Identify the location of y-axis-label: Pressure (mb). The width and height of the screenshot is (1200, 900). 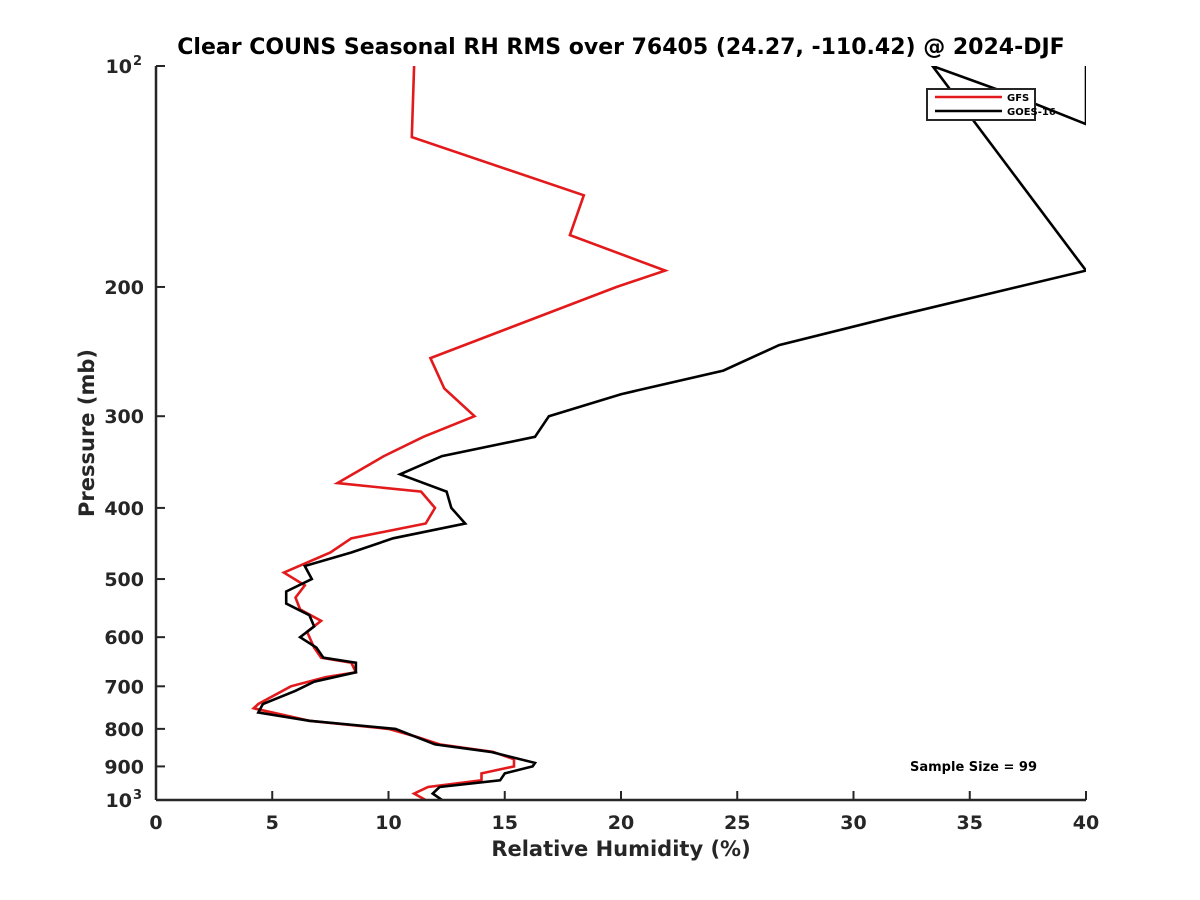
(87, 433).